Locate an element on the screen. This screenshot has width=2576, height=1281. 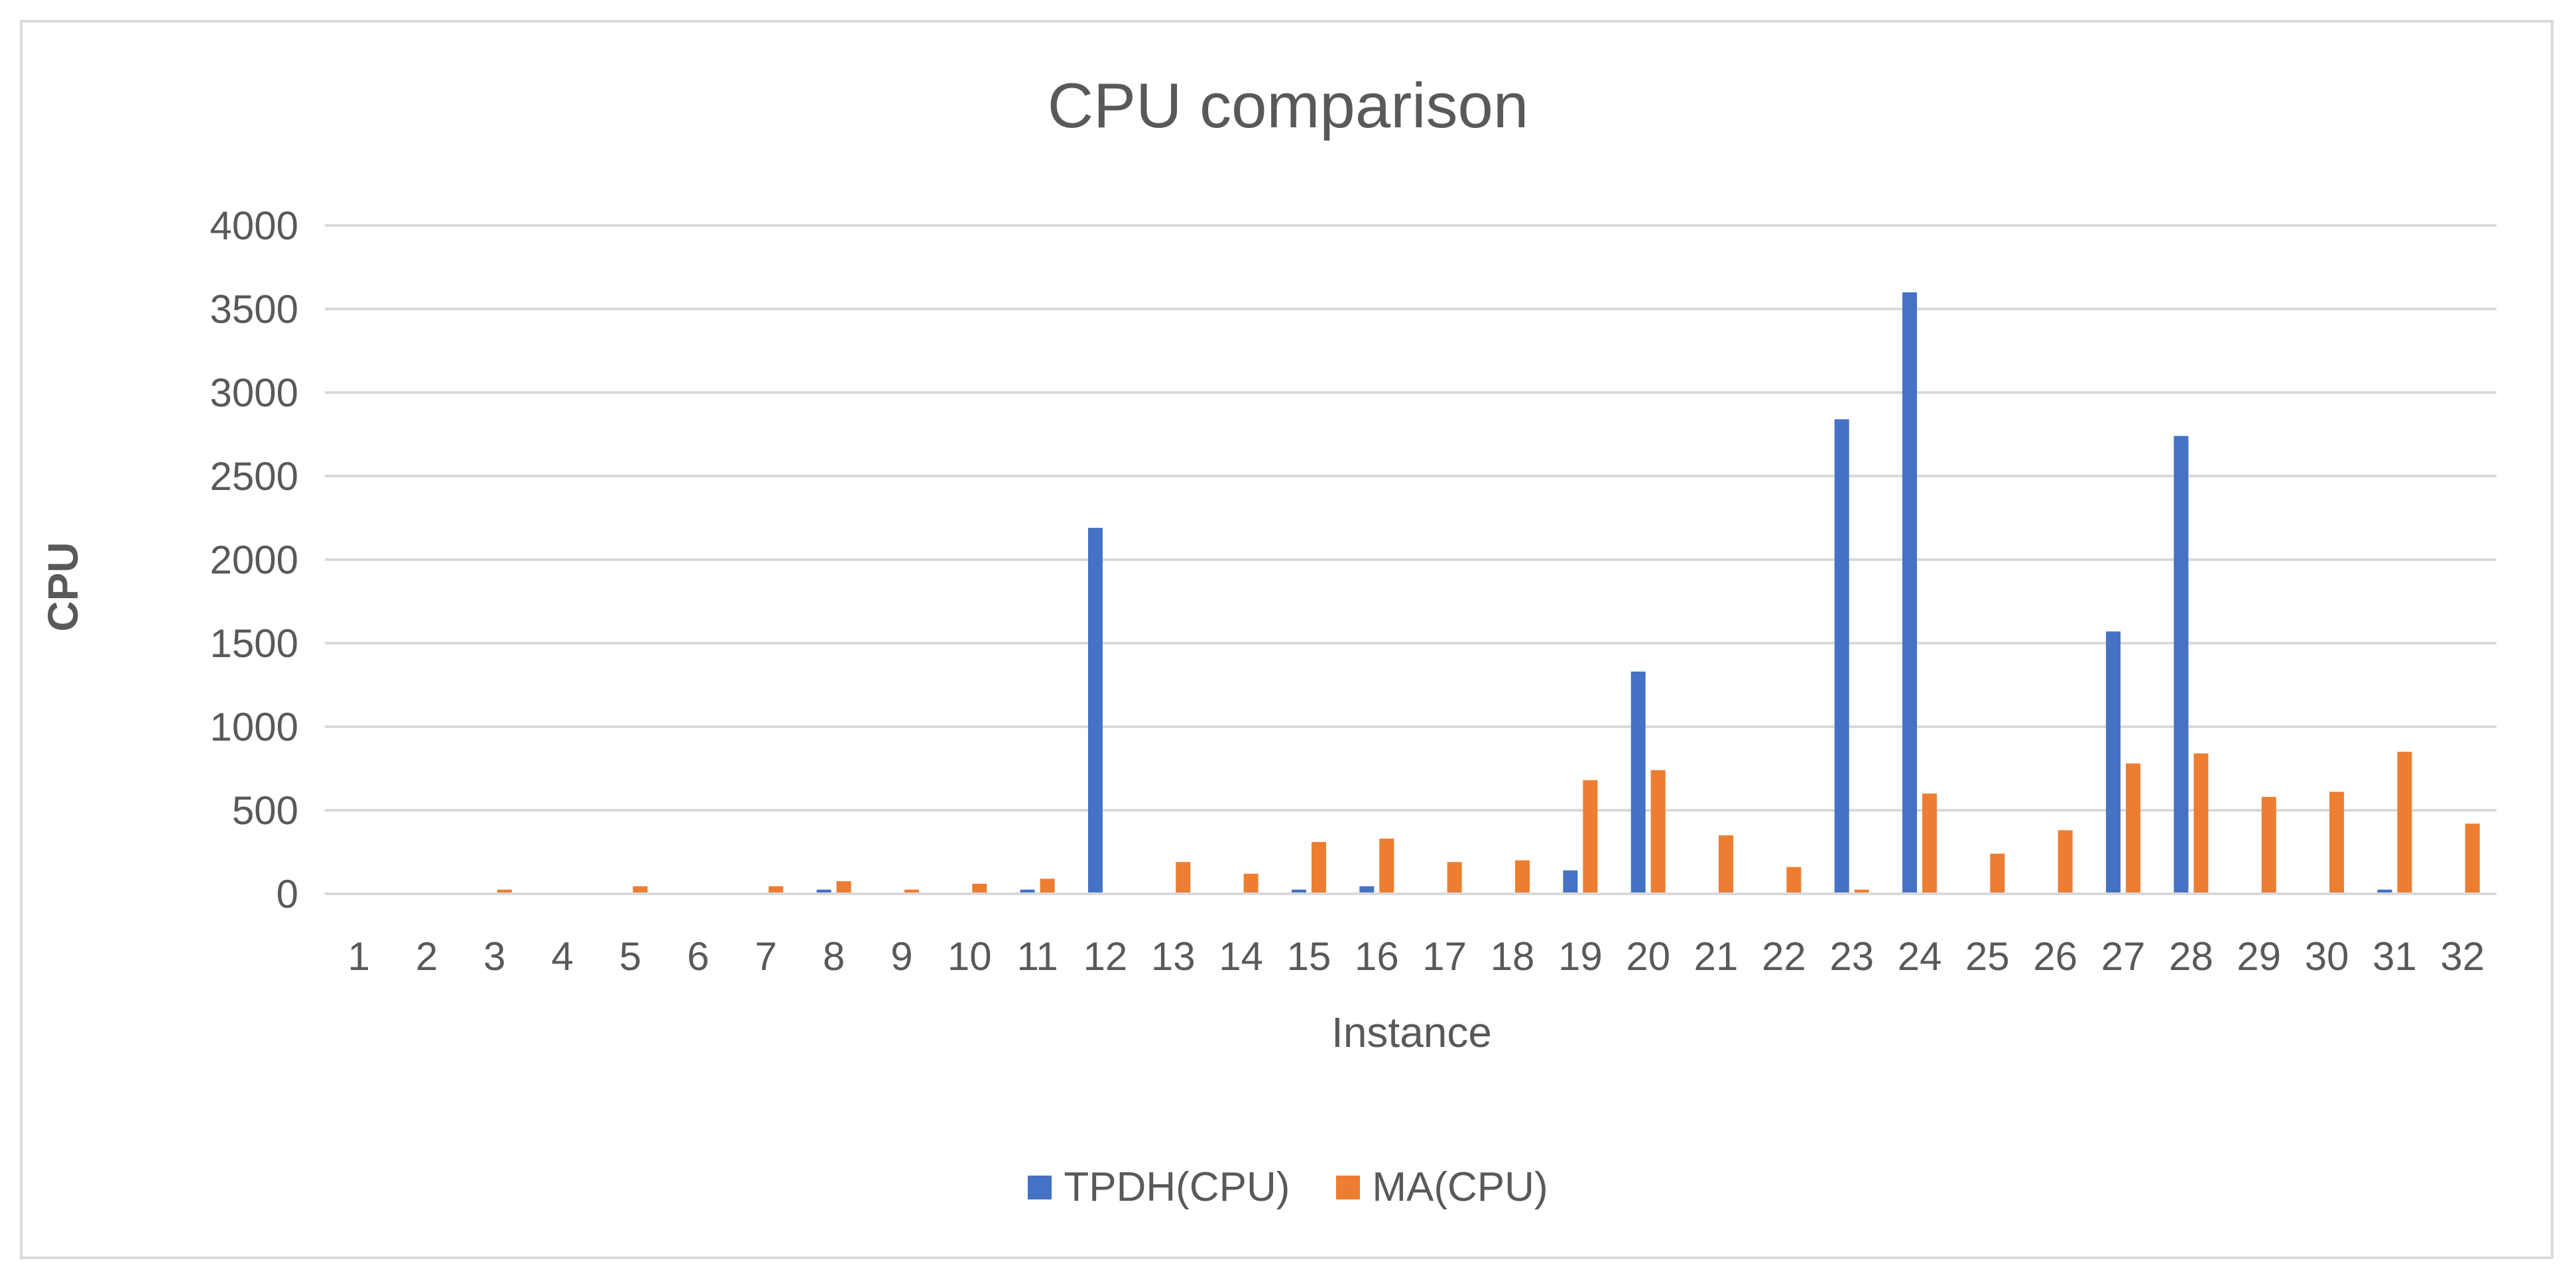
y-tick-label: 1500 is located at coordinates (254, 643).